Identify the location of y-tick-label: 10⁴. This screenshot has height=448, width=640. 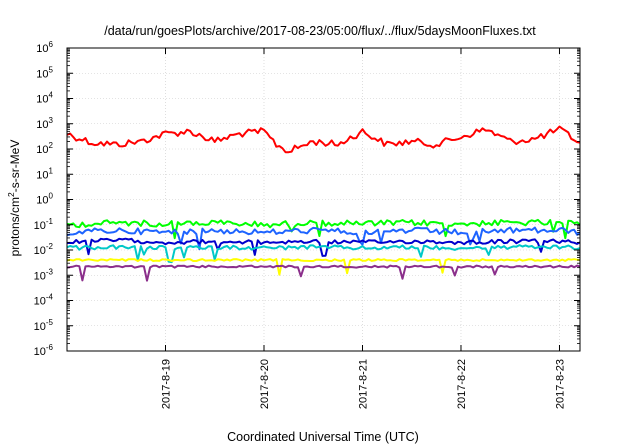
(44, 98).